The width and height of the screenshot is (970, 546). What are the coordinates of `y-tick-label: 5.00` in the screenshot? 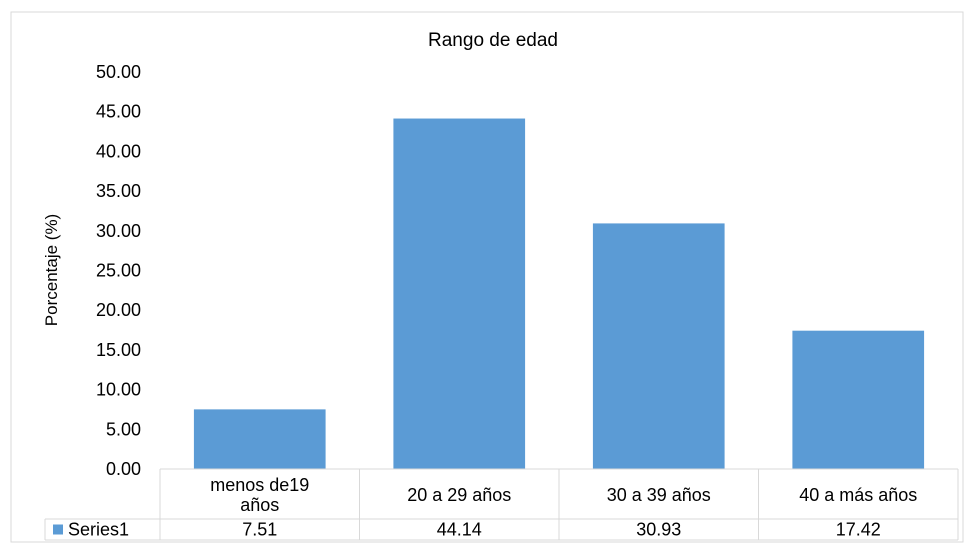 It's located at (123, 429).